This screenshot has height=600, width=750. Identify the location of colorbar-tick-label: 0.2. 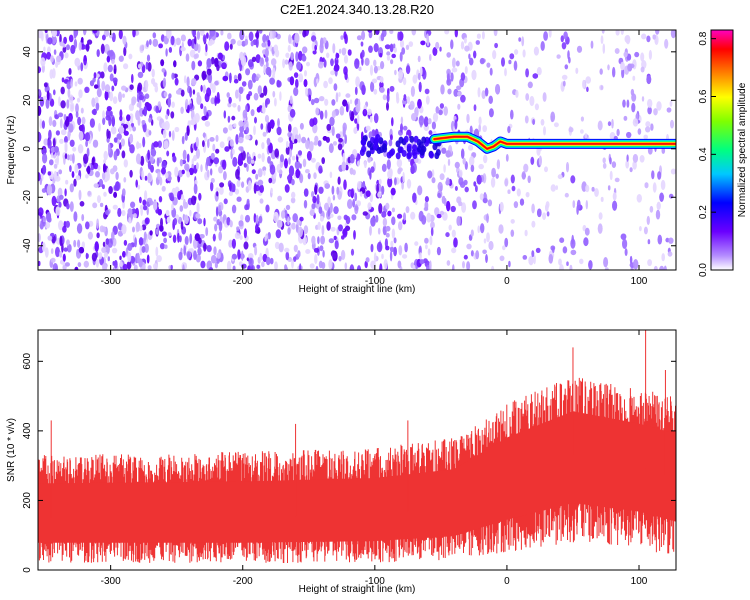
(703, 212).